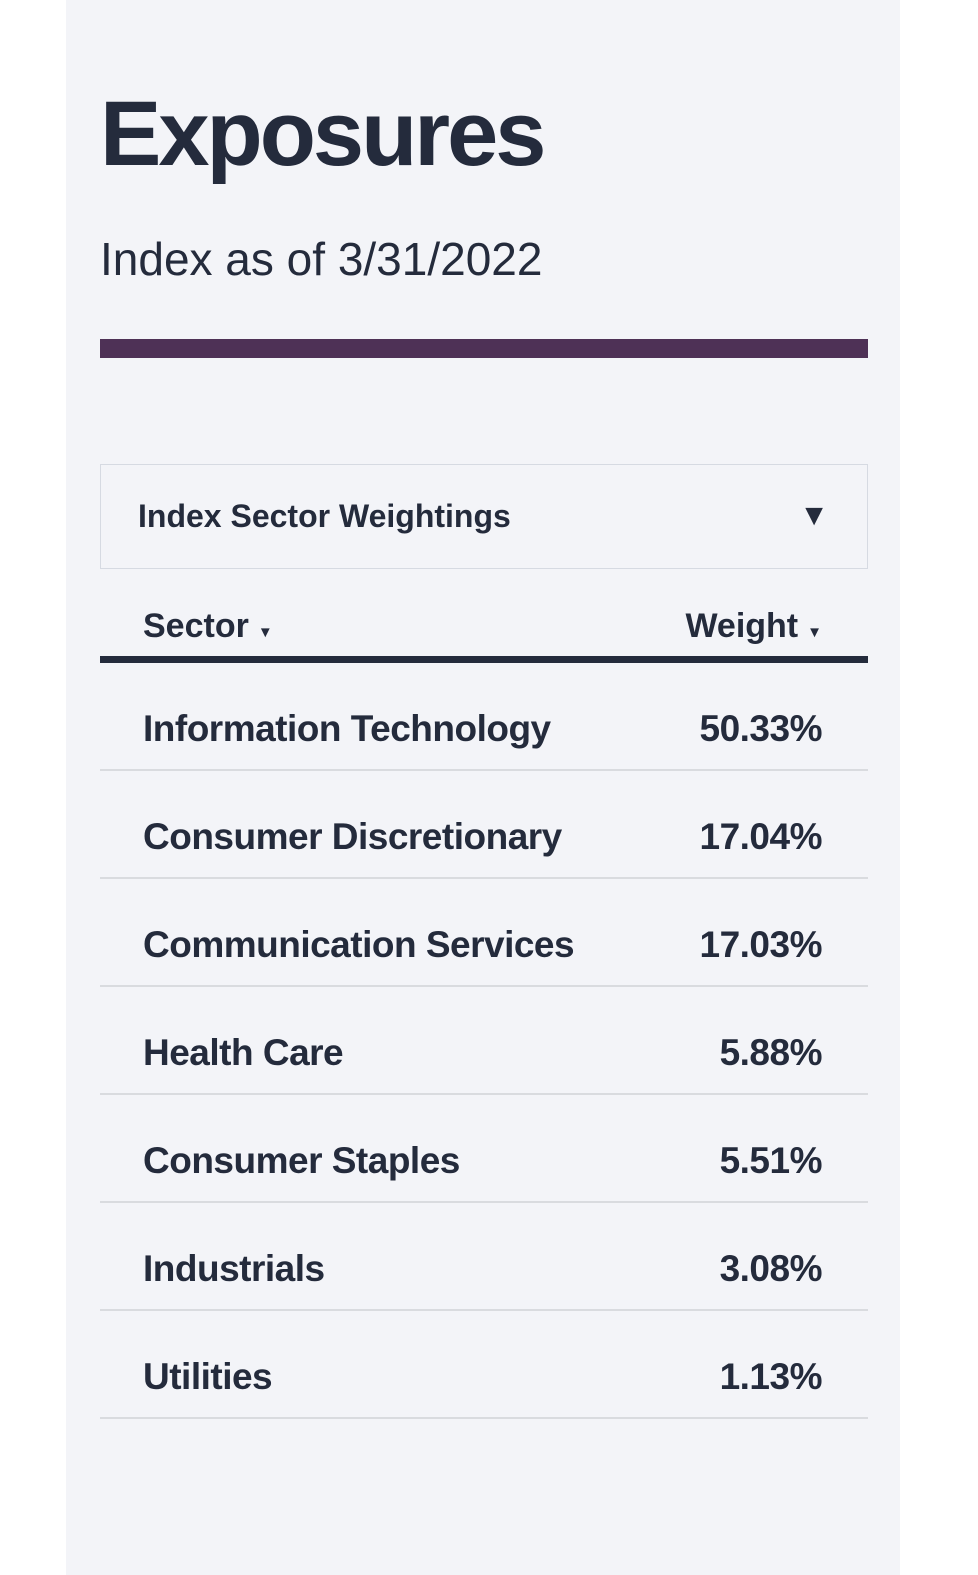  What do you see at coordinates (771, 1052) in the screenshot?
I see `weight-value-cell: 5.88%` at bounding box center [771, 1052].